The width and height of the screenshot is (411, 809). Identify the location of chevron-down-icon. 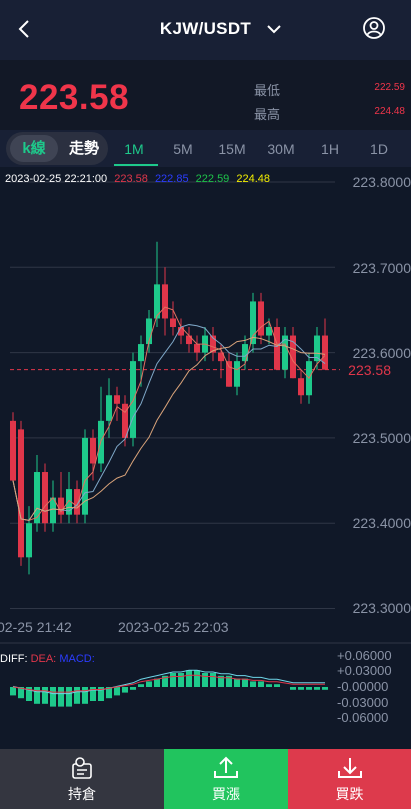
(274, 29).